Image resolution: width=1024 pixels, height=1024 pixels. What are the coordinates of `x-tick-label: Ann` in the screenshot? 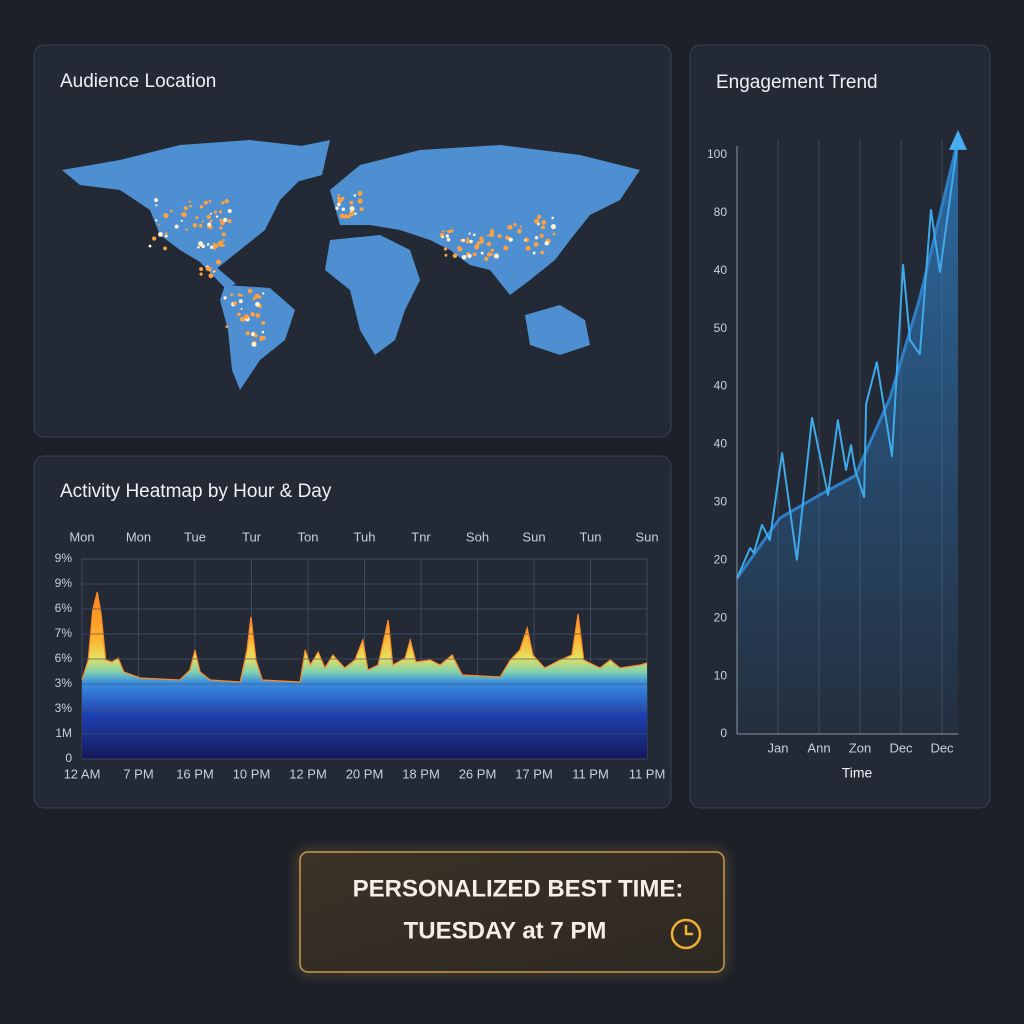 It's located at (818, 747).